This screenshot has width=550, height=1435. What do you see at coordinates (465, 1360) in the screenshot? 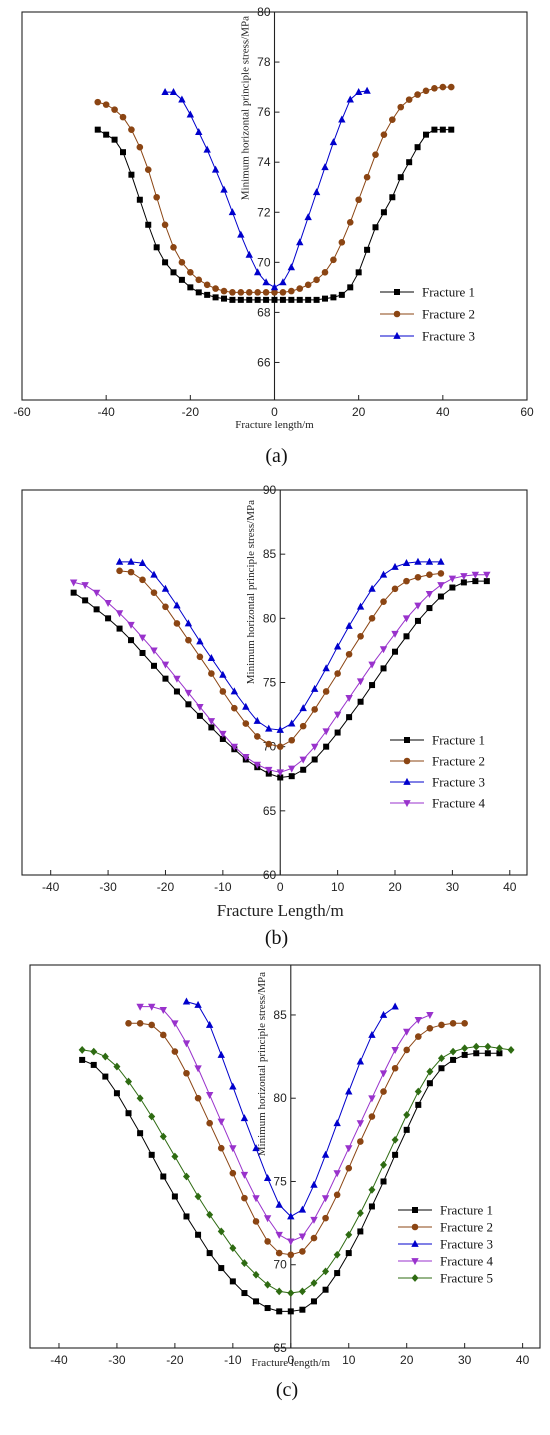
I see `x-tick-label: 30` at bounding box center [465, 1360].